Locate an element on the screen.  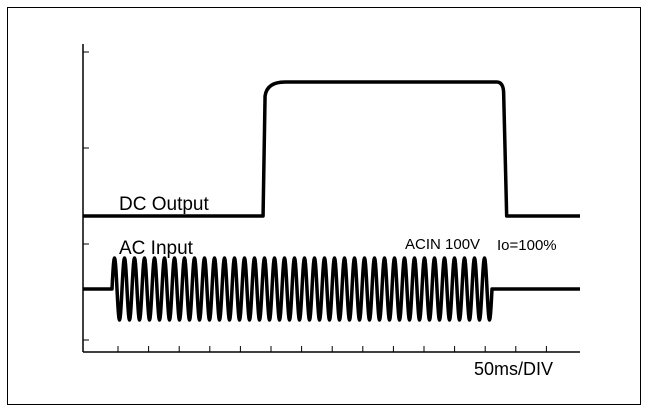
x-ticks is located at coordinates (332, 349).